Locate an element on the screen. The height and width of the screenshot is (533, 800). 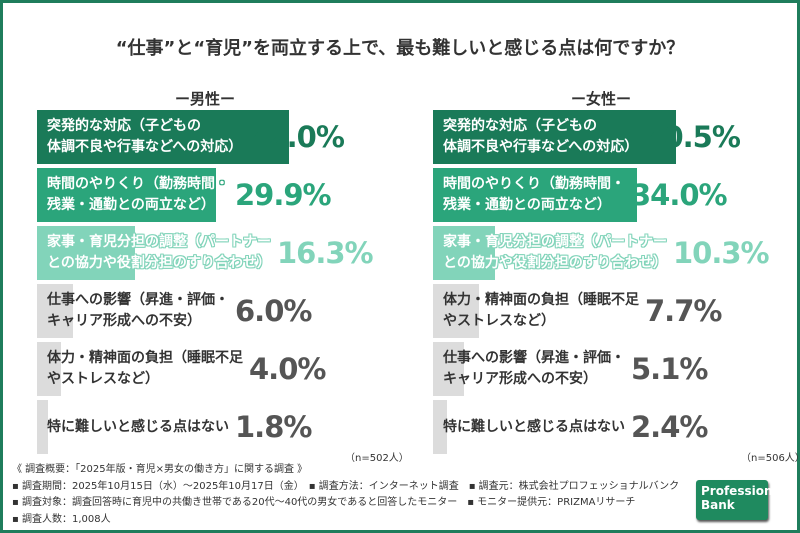
value-label: 29.9% is located at coordinates (283, 195).